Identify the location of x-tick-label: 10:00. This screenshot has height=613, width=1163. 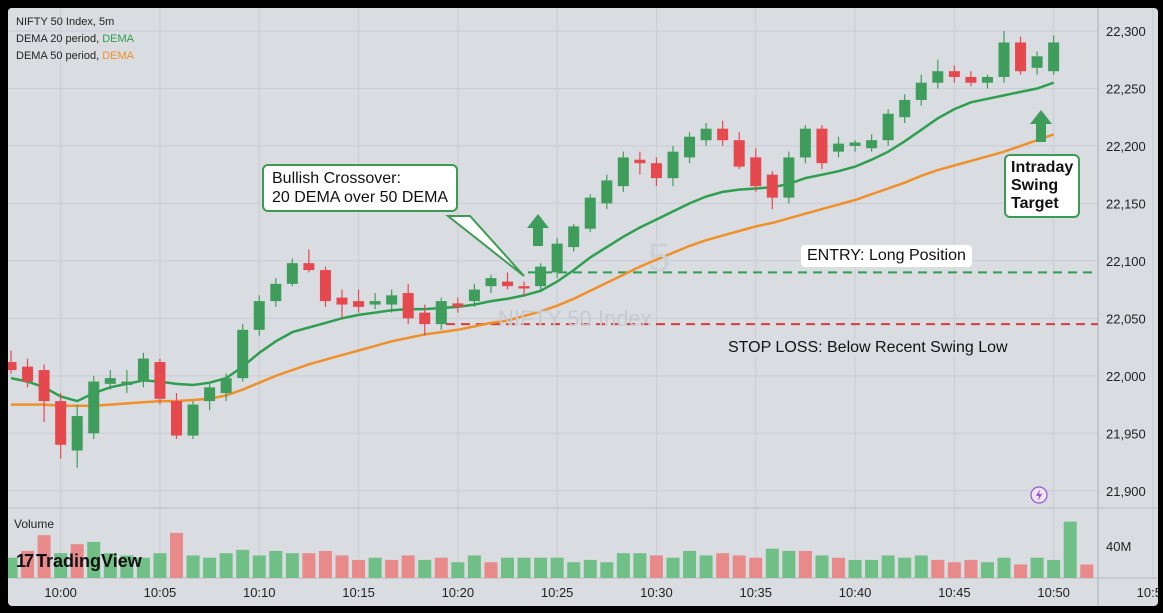
(60, 592).